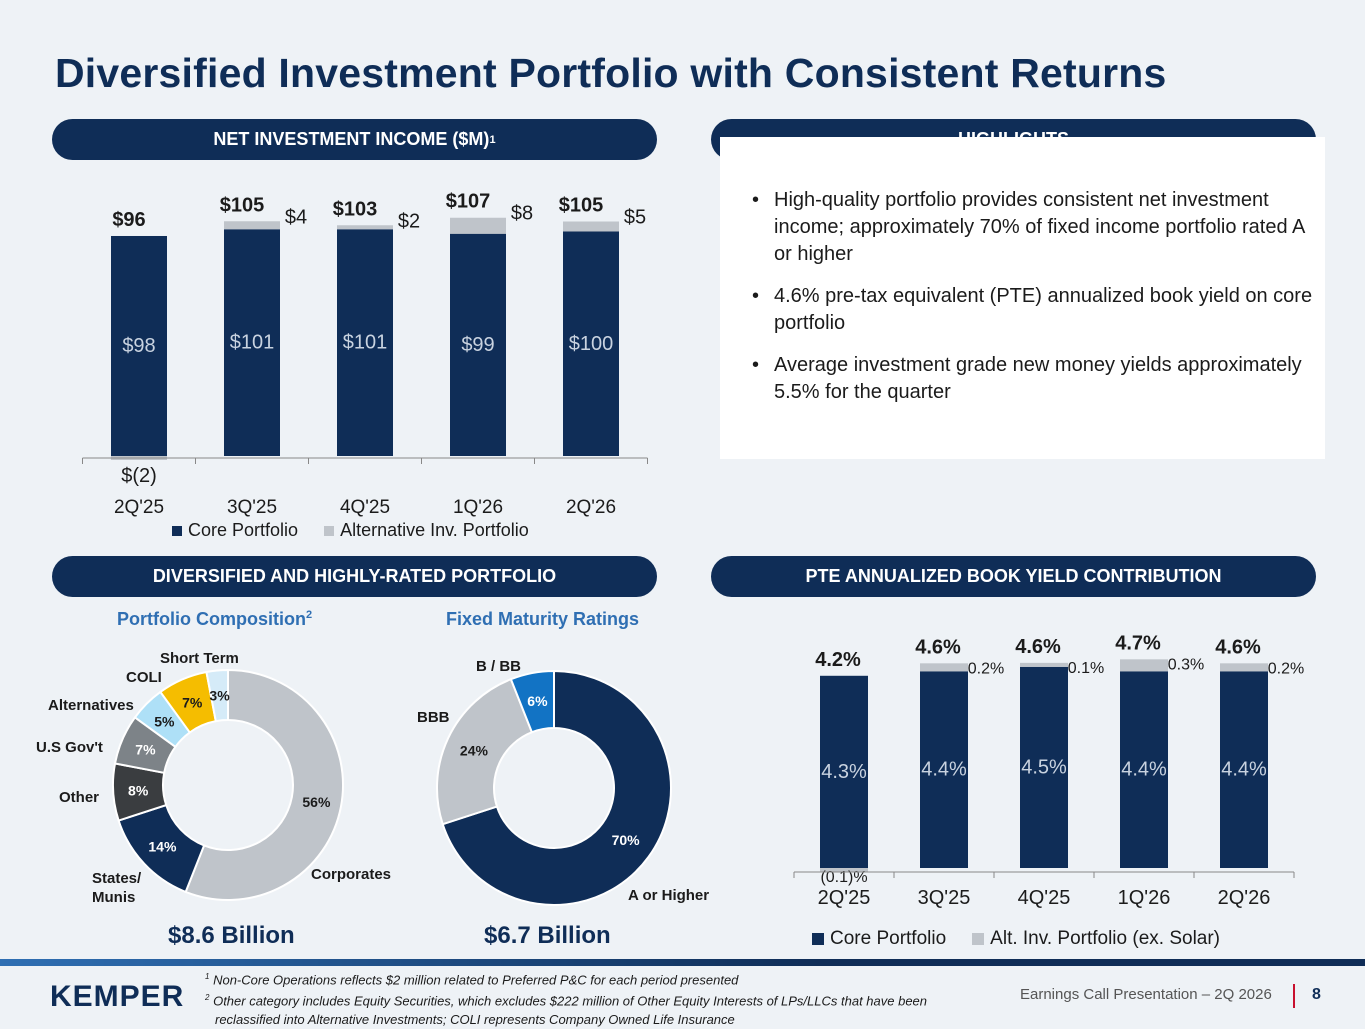 Image resolution: width=1365 pixels, height=1029 pixels. Describe the element at coordinates (888, 938) in the screenshot. I see `legend-label: Core Portfolio` at that location.